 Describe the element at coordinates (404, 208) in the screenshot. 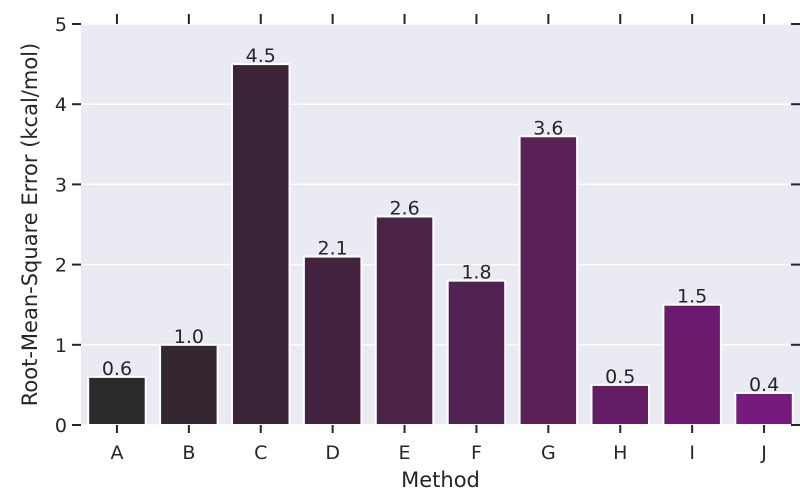

I see `bar-value-label: 2.6` at that location.